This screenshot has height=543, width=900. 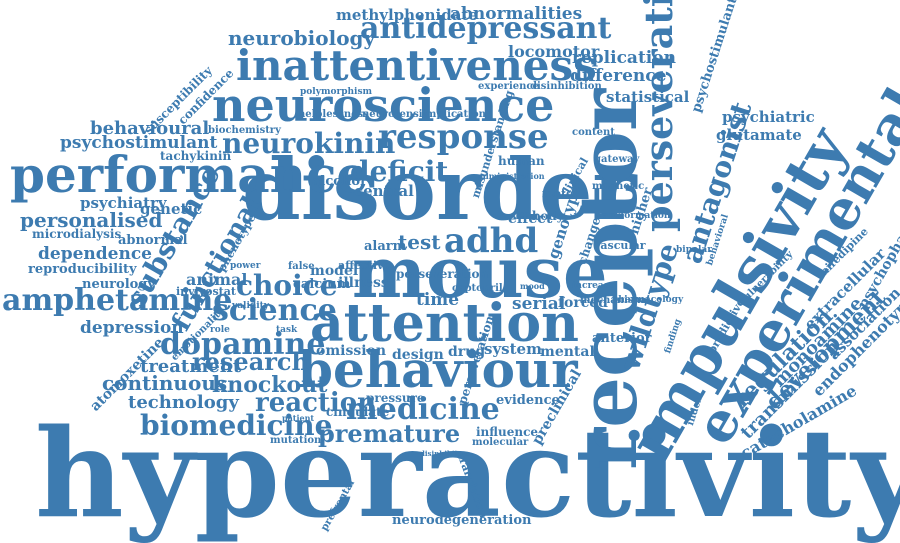 What do you see at coordinates (444, 323) in the screenshot?
I see `word-attention: attention` at bounding box center [444, 323].